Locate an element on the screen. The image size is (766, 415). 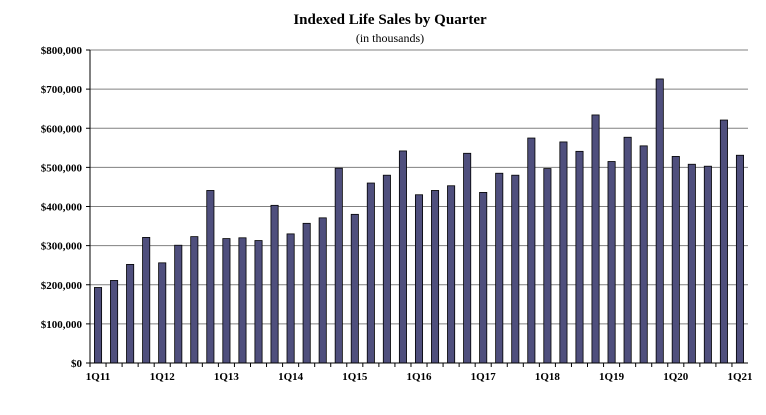
y-tick-label: $100,000 is located at coordinates (62, 325).